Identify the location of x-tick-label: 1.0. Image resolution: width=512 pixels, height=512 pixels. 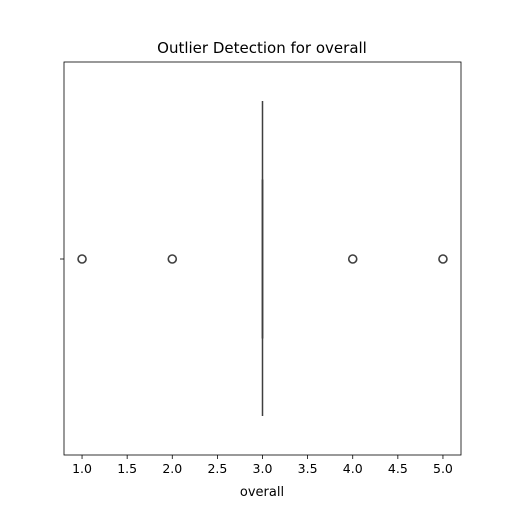
(82, 468).